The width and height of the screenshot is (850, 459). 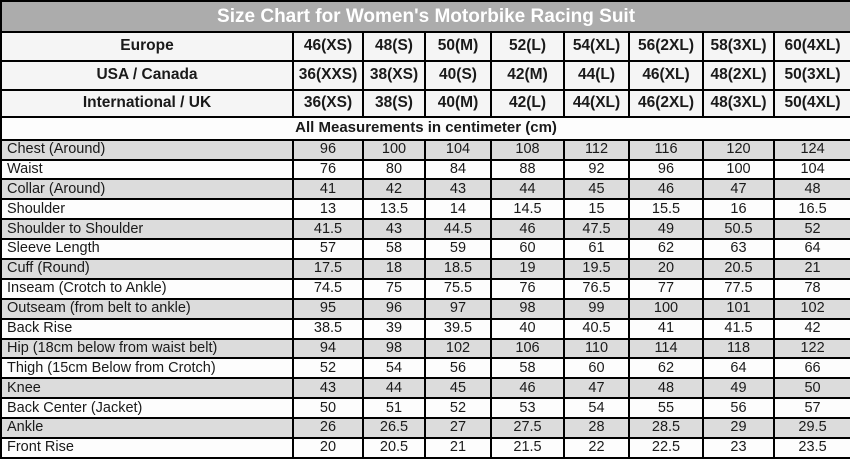 What do you see at coordinates (738, 288) in the screenshot?
I see `measure-cell: 77.5` at bounding box center [738, 288].